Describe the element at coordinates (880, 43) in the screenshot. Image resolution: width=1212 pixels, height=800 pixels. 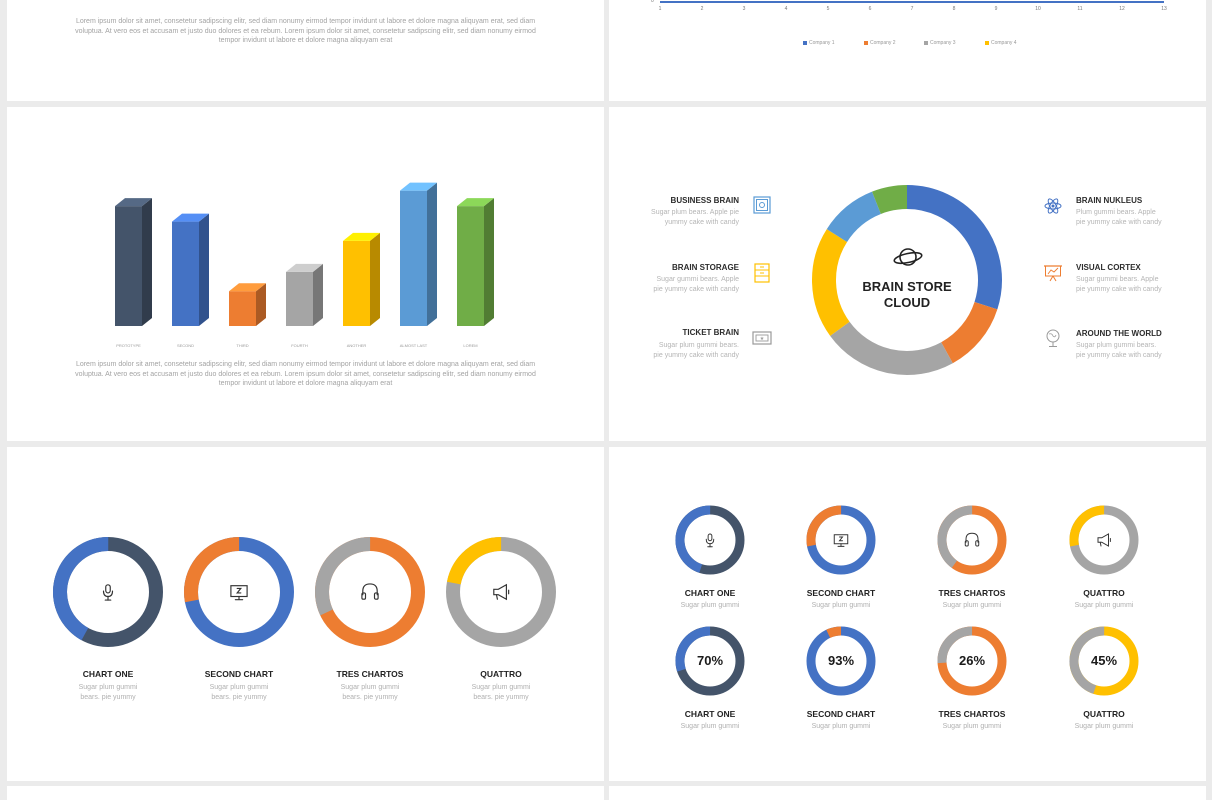
I see `legend-item: Company 2` at that location.